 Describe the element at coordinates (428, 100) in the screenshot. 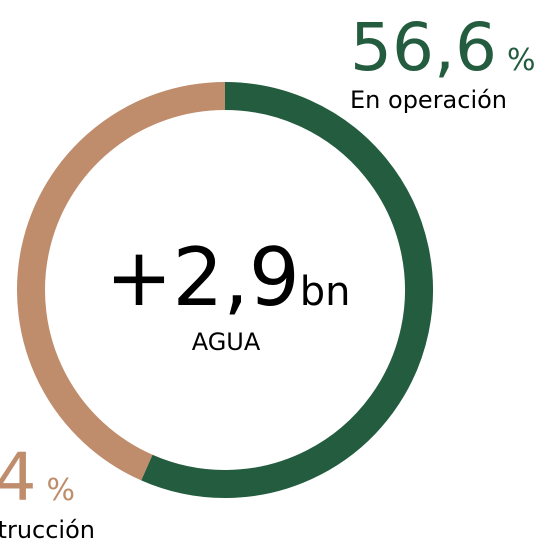

I see `category-label: En operación` at that location.